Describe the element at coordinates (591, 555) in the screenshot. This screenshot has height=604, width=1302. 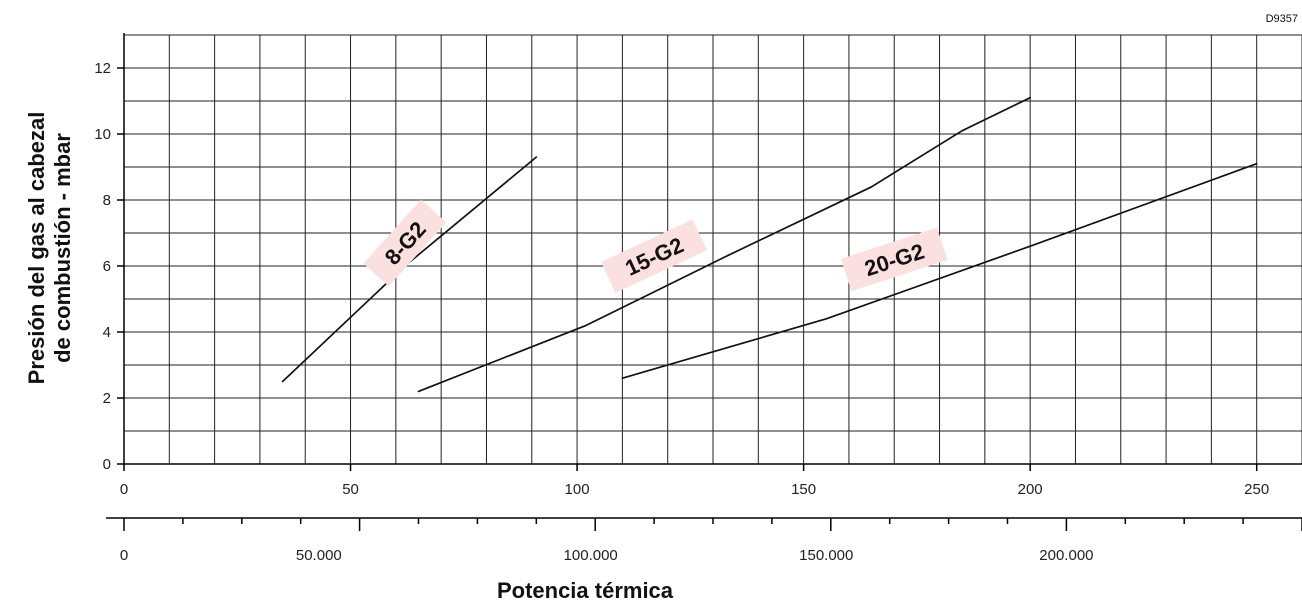
I see `secondary-tick-label: 100.000` at that location.